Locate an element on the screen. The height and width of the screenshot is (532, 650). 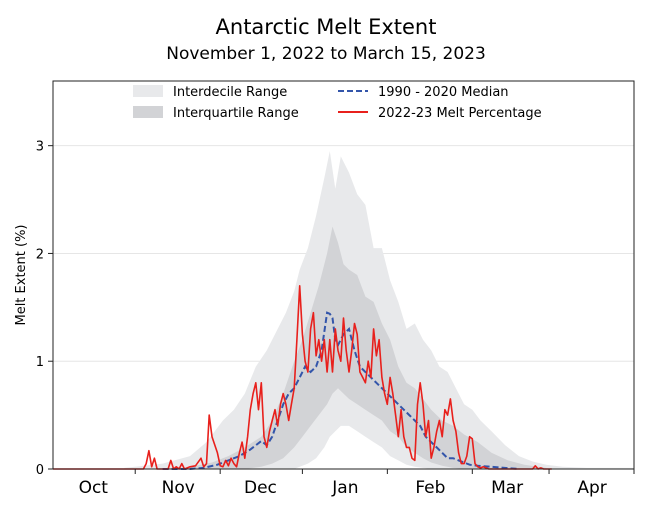
legend-swatch-interdecile-range is located at coordinates (148, 91).